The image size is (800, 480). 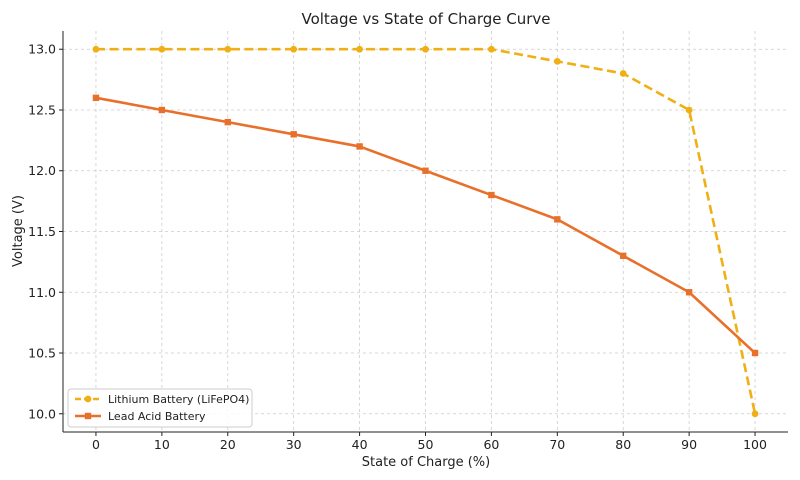 What do you see at coordinates (178, 399) in the screenshot?
I see `legend-label-lithium: Lithium Battery (LiFePO4)` at bounding box center [178, 399].